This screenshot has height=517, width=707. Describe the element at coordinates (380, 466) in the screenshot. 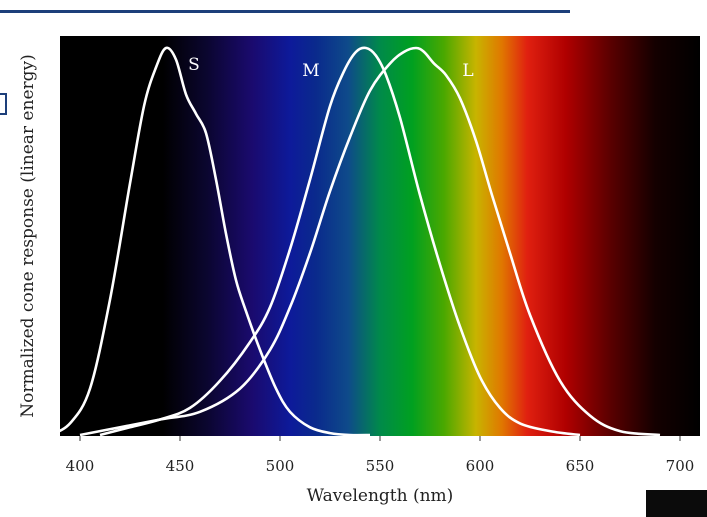

I see `x-tick-label: 550` at that location.